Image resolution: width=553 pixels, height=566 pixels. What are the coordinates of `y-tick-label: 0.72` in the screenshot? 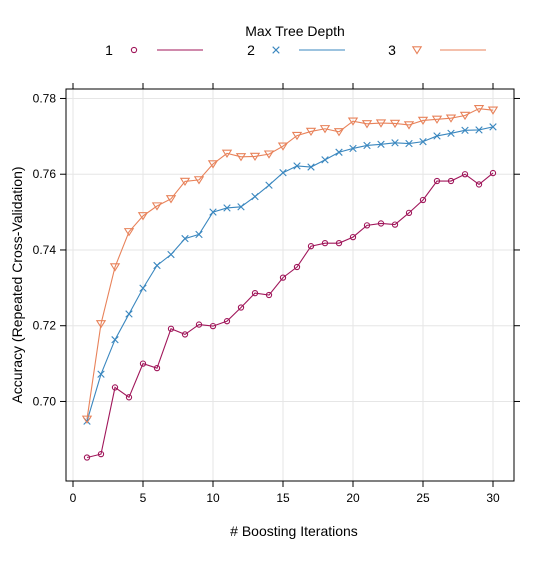 It's located at (45, 326).